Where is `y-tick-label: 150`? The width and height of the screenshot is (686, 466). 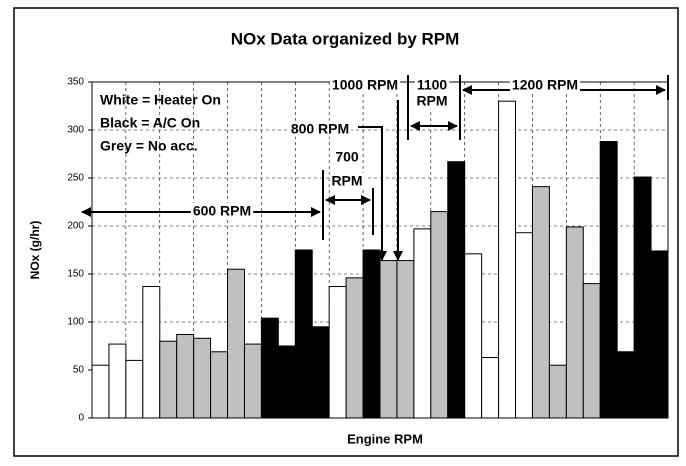
y-tick-label: 150 is located at coordinates (75, 274).